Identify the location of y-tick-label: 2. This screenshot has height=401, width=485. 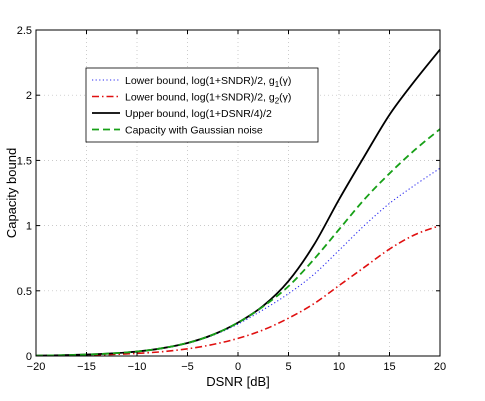
(29, 96).